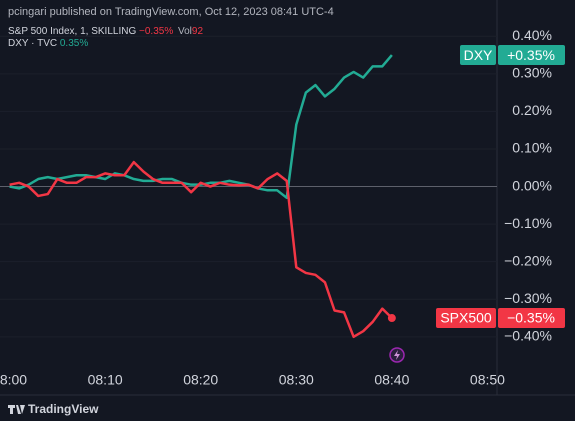 This screenshot has width=575, height=421. What do you see at coordinates (532, 148) in the screenshot?
I see `y-tick-label: 0.10%` at bounding box center [532, 148].